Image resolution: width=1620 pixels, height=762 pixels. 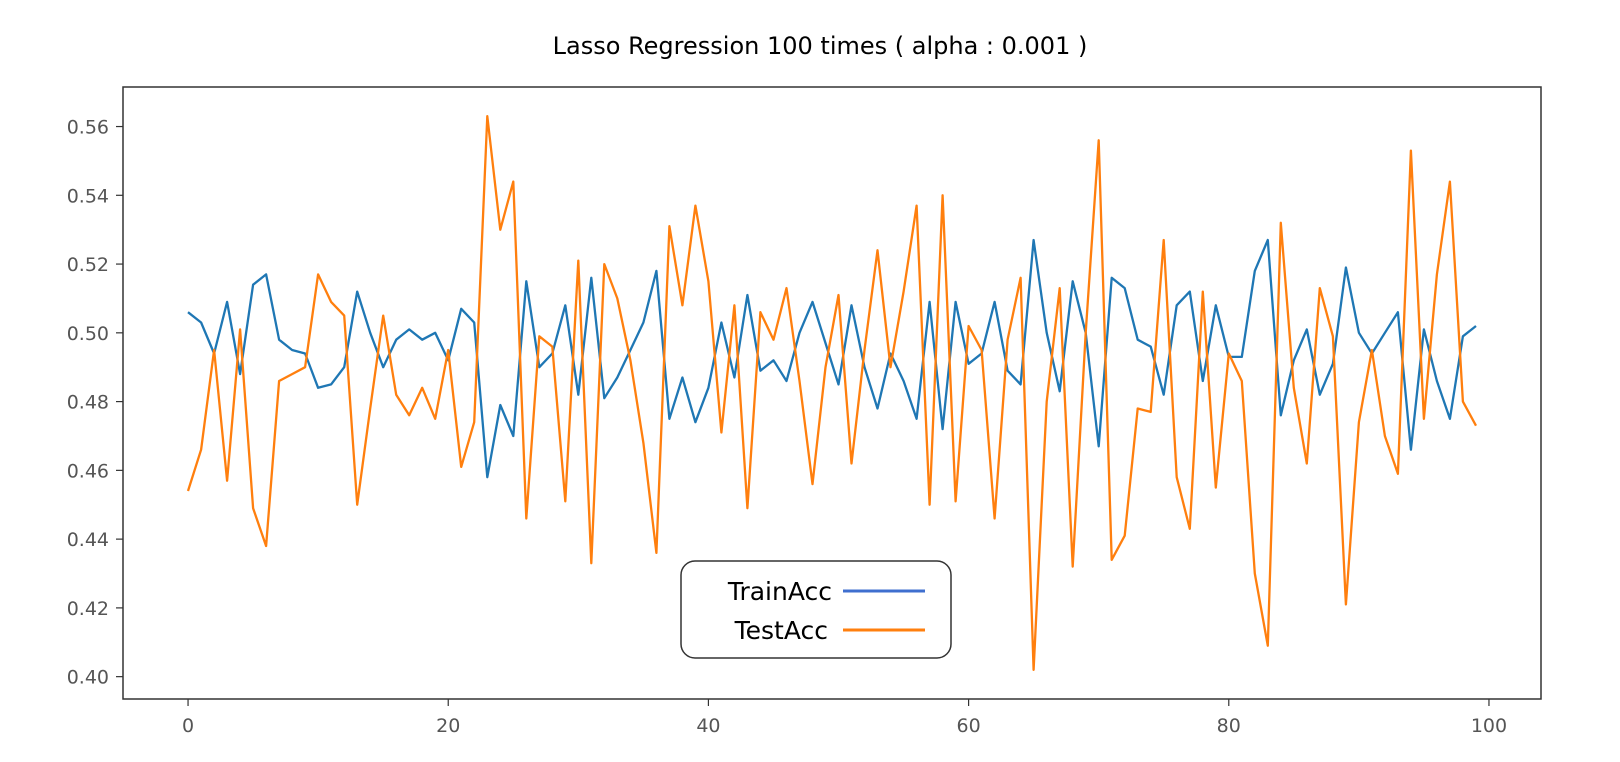 What do you see at coordinates (88, 265) in the screenshot?
I see `y-tick-label: 0.52` at bounding box center [88, 265].